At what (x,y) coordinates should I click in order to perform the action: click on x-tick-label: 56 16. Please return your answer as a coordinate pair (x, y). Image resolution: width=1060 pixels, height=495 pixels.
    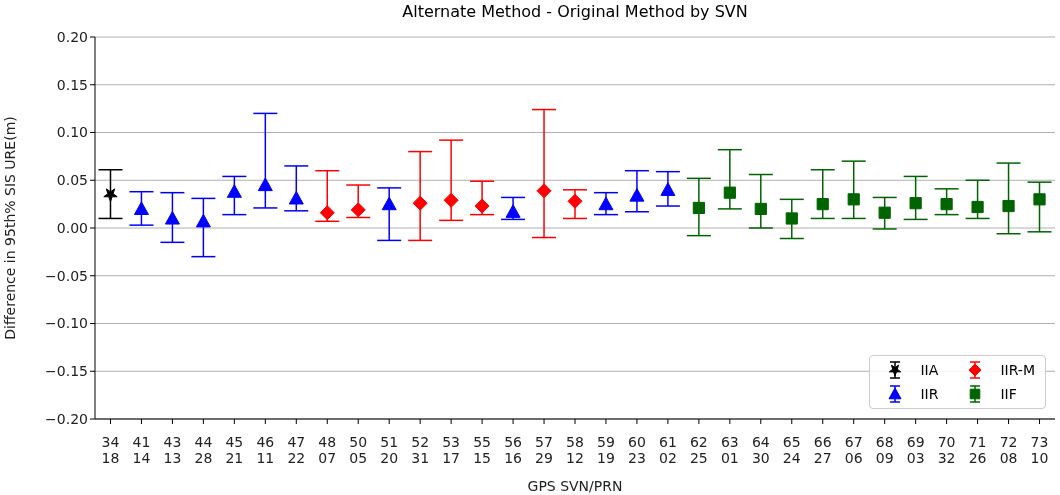
    Looking at the image, I should click on (513, 449).